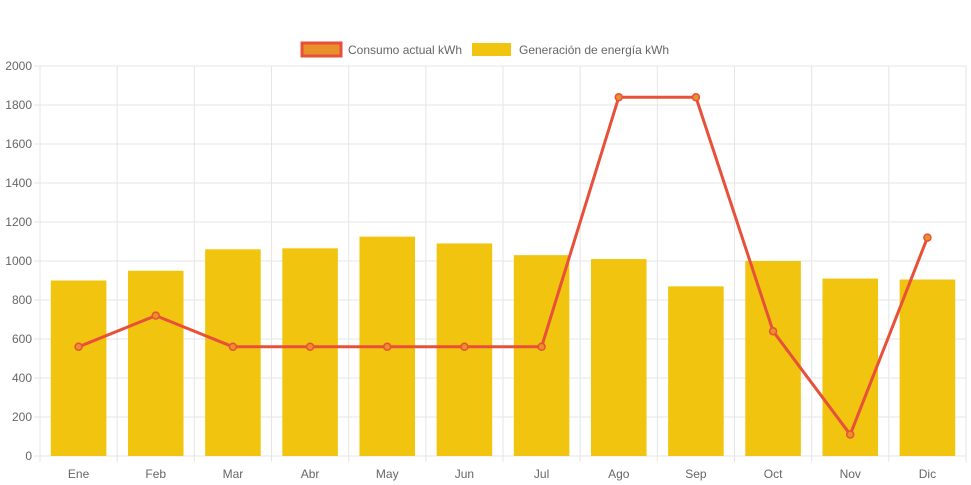  What do you see at coordinates (927, 474) in the screenshot?
I see `x-tick-label: Dic` at bounding box center [927, 474].